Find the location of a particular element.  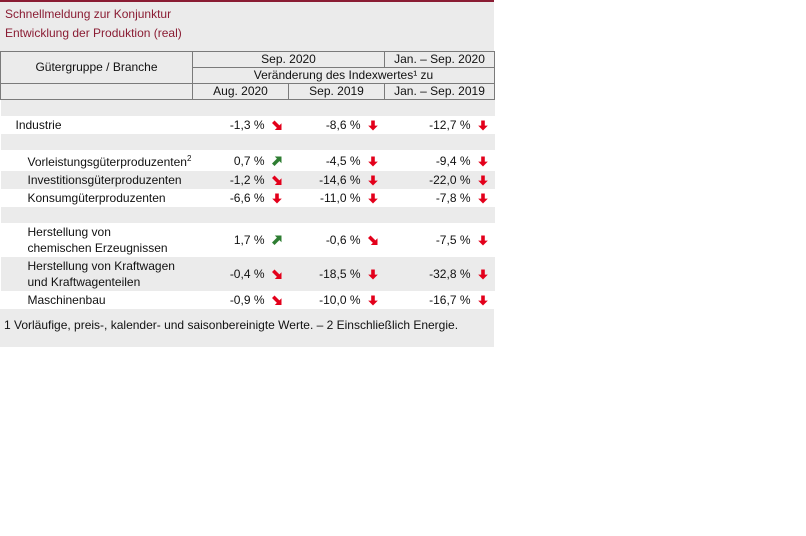

value-cell: -14,6 % is located at coordinates (336, 180).